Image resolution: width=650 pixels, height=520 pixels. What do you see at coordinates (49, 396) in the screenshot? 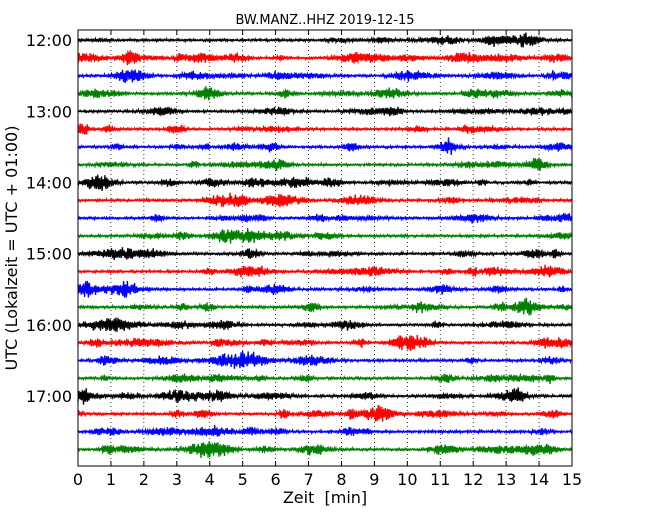
I see `y-tick-label: 17:00` at bounding box center [49, 396].